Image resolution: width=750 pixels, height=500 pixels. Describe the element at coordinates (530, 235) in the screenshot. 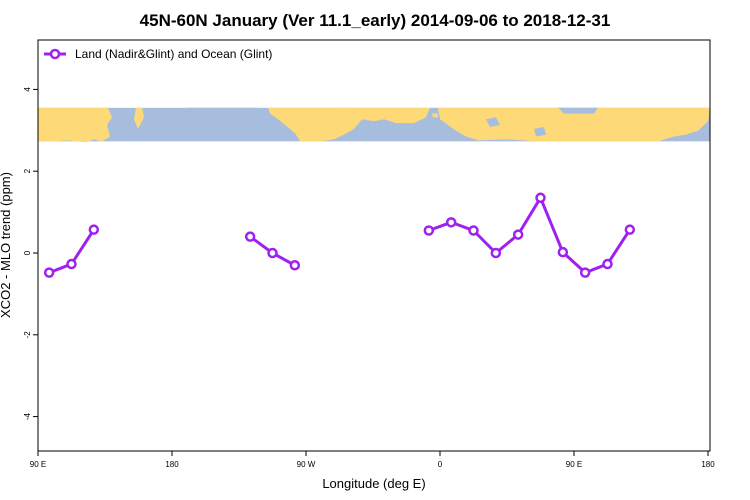

I see `series-line` at that location.